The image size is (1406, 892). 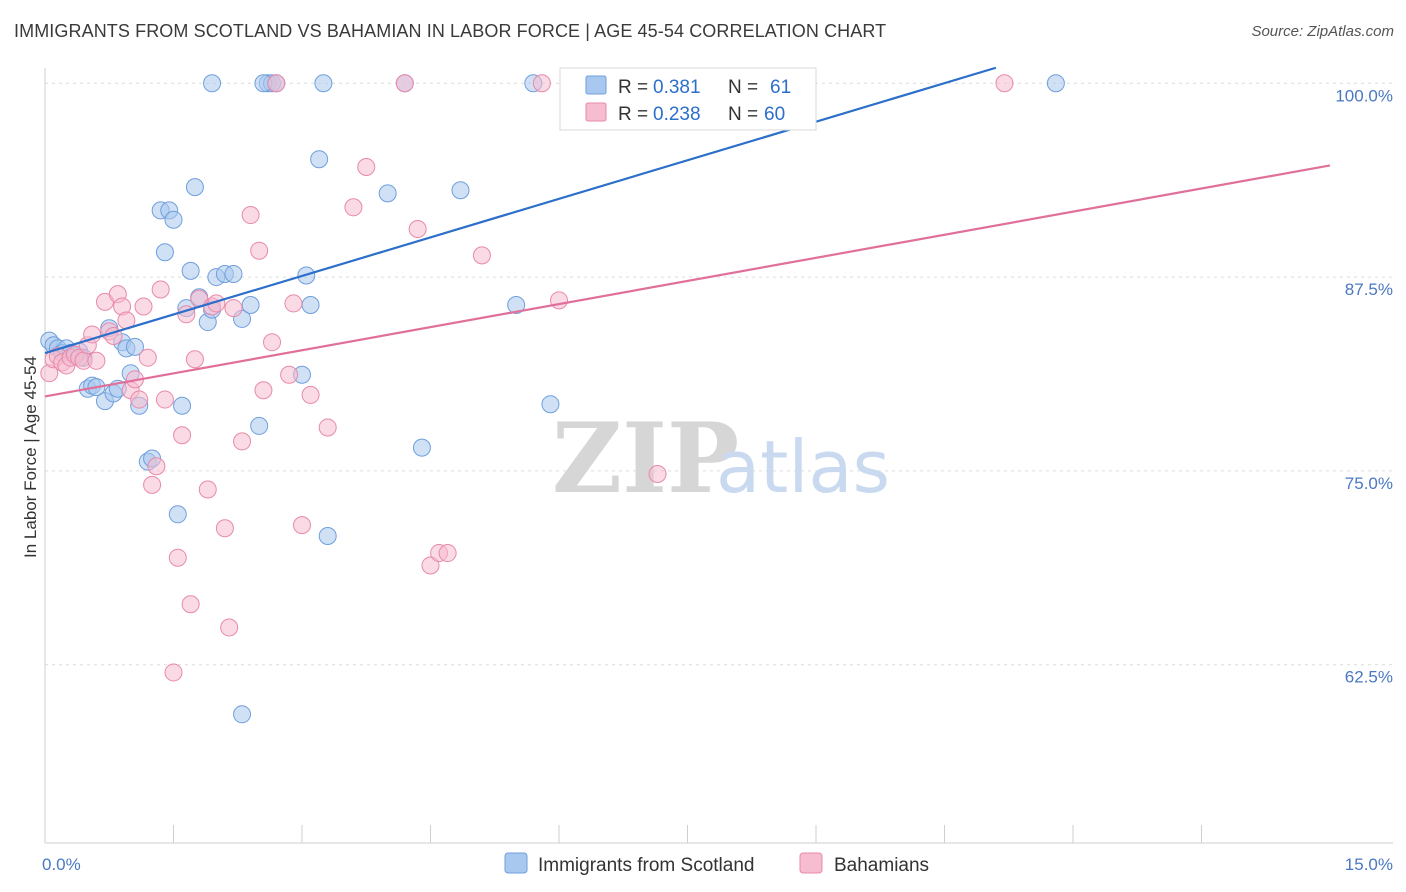 What do you see at coordinates (780, 87) in the screenshot?
I see `legend-n-value-0: 61` at bounding box center [780, 87].